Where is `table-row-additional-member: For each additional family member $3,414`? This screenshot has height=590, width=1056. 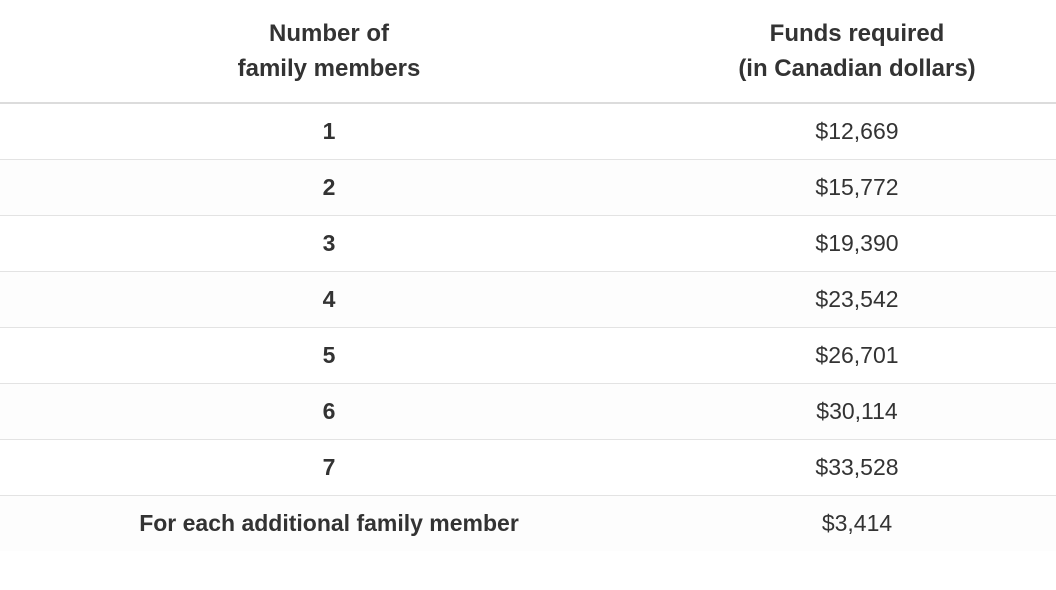 table-row-additional-member: For each additional family member $3,414 is located at coordinates (528, 523).